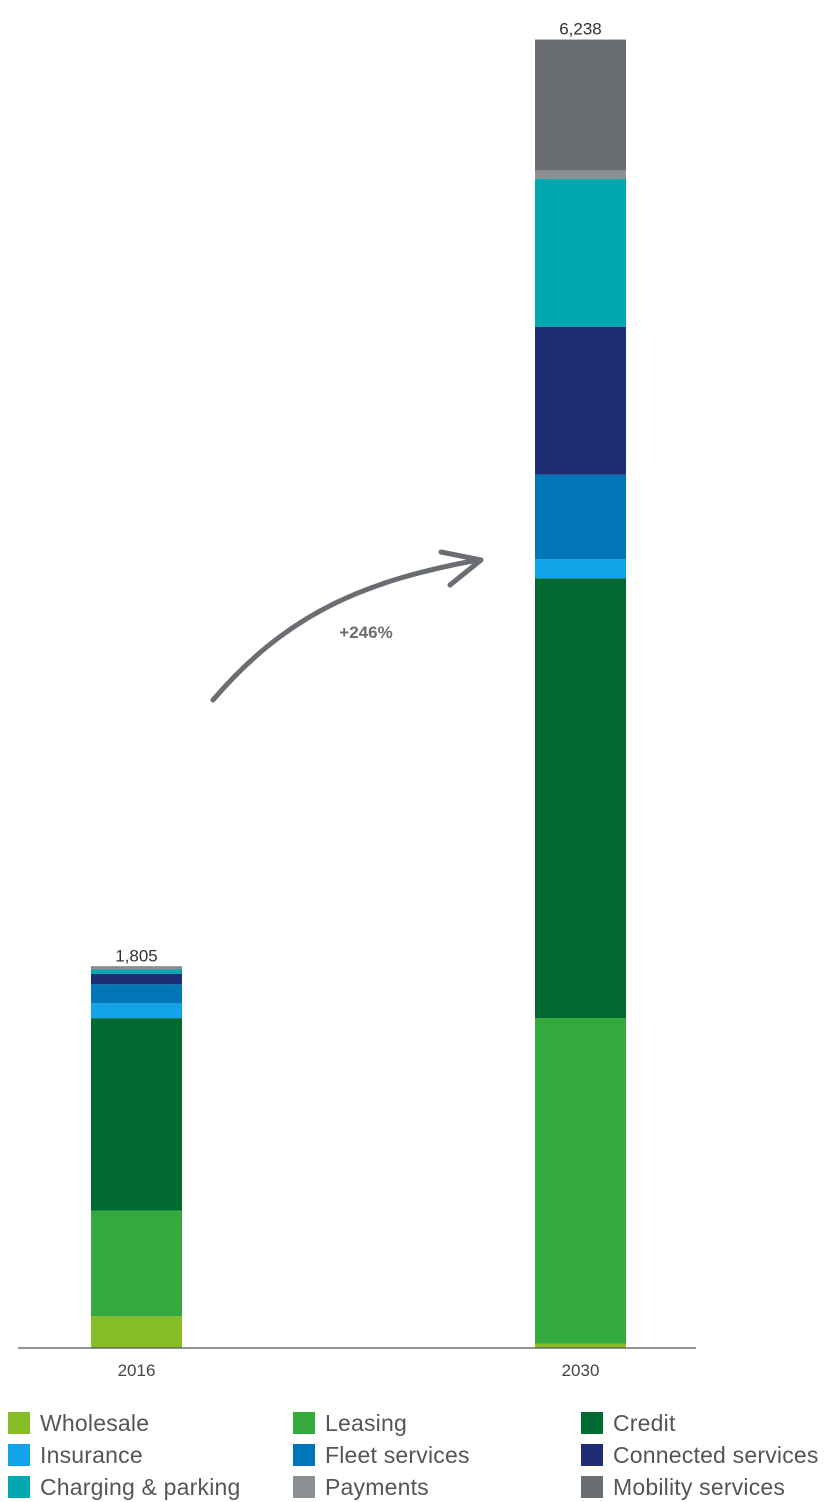 The height and width of the screenshot is (1502, 826). Describe the element at coordinates (580, 1181) in the screenshot. I see `bar-segment-2030-leasing` at that location.